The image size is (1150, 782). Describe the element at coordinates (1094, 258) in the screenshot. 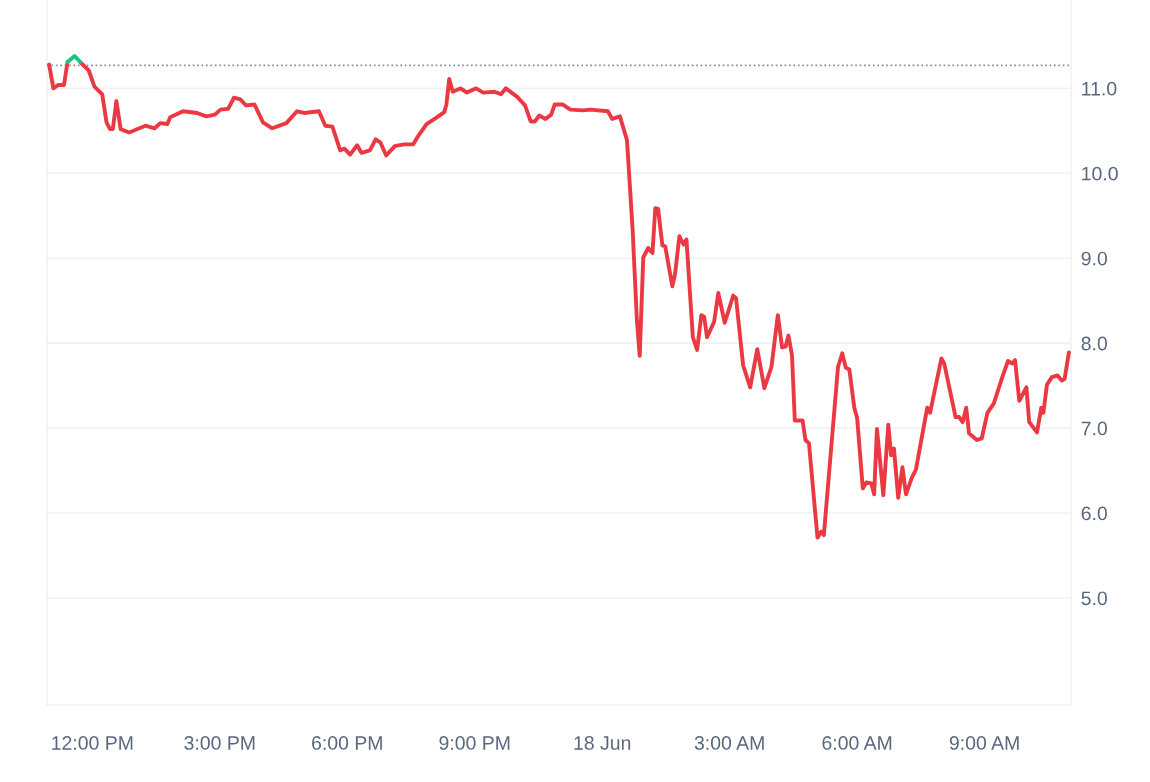

I see `y-tick-label: 9.0` at that location.